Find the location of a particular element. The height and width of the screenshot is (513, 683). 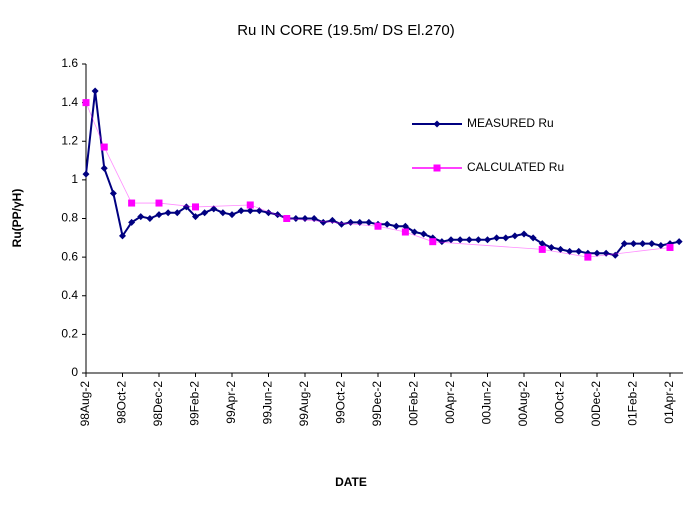

x-tick-label: 99Dec-2 is located at coordinates (377, 404).